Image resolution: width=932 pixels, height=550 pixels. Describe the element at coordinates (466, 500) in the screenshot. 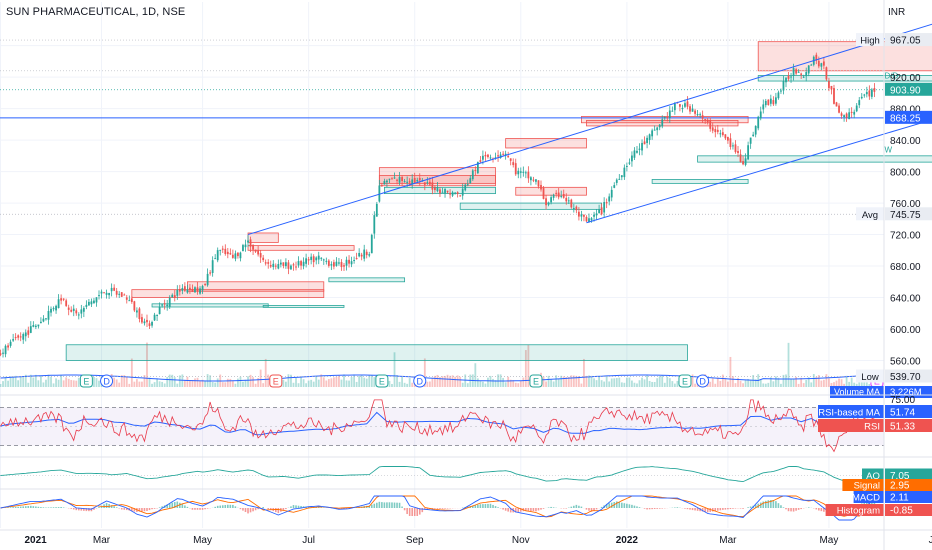

I see `macd-pane: Signal 2.95 MACD 2.11 Histogram -0.85` at that location.